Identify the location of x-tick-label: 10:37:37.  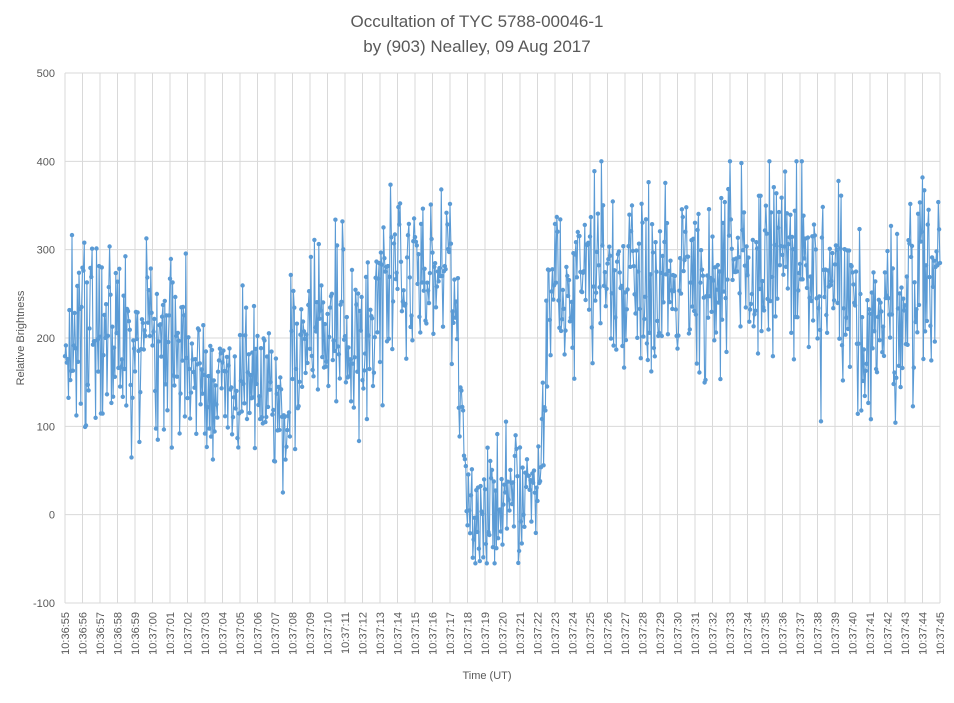
(801, 633).